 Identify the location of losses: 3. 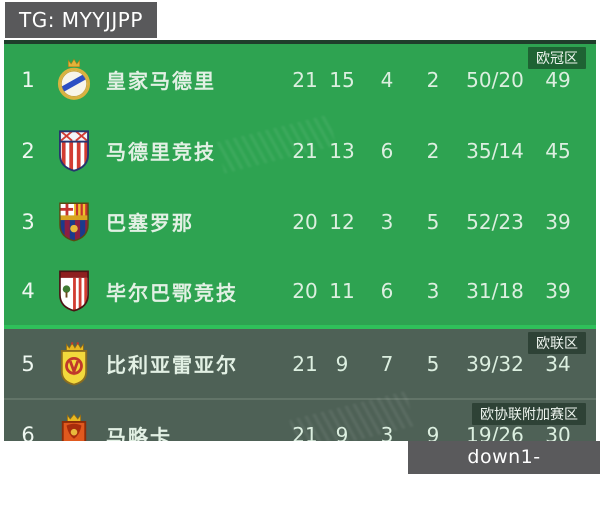
(433, 291).